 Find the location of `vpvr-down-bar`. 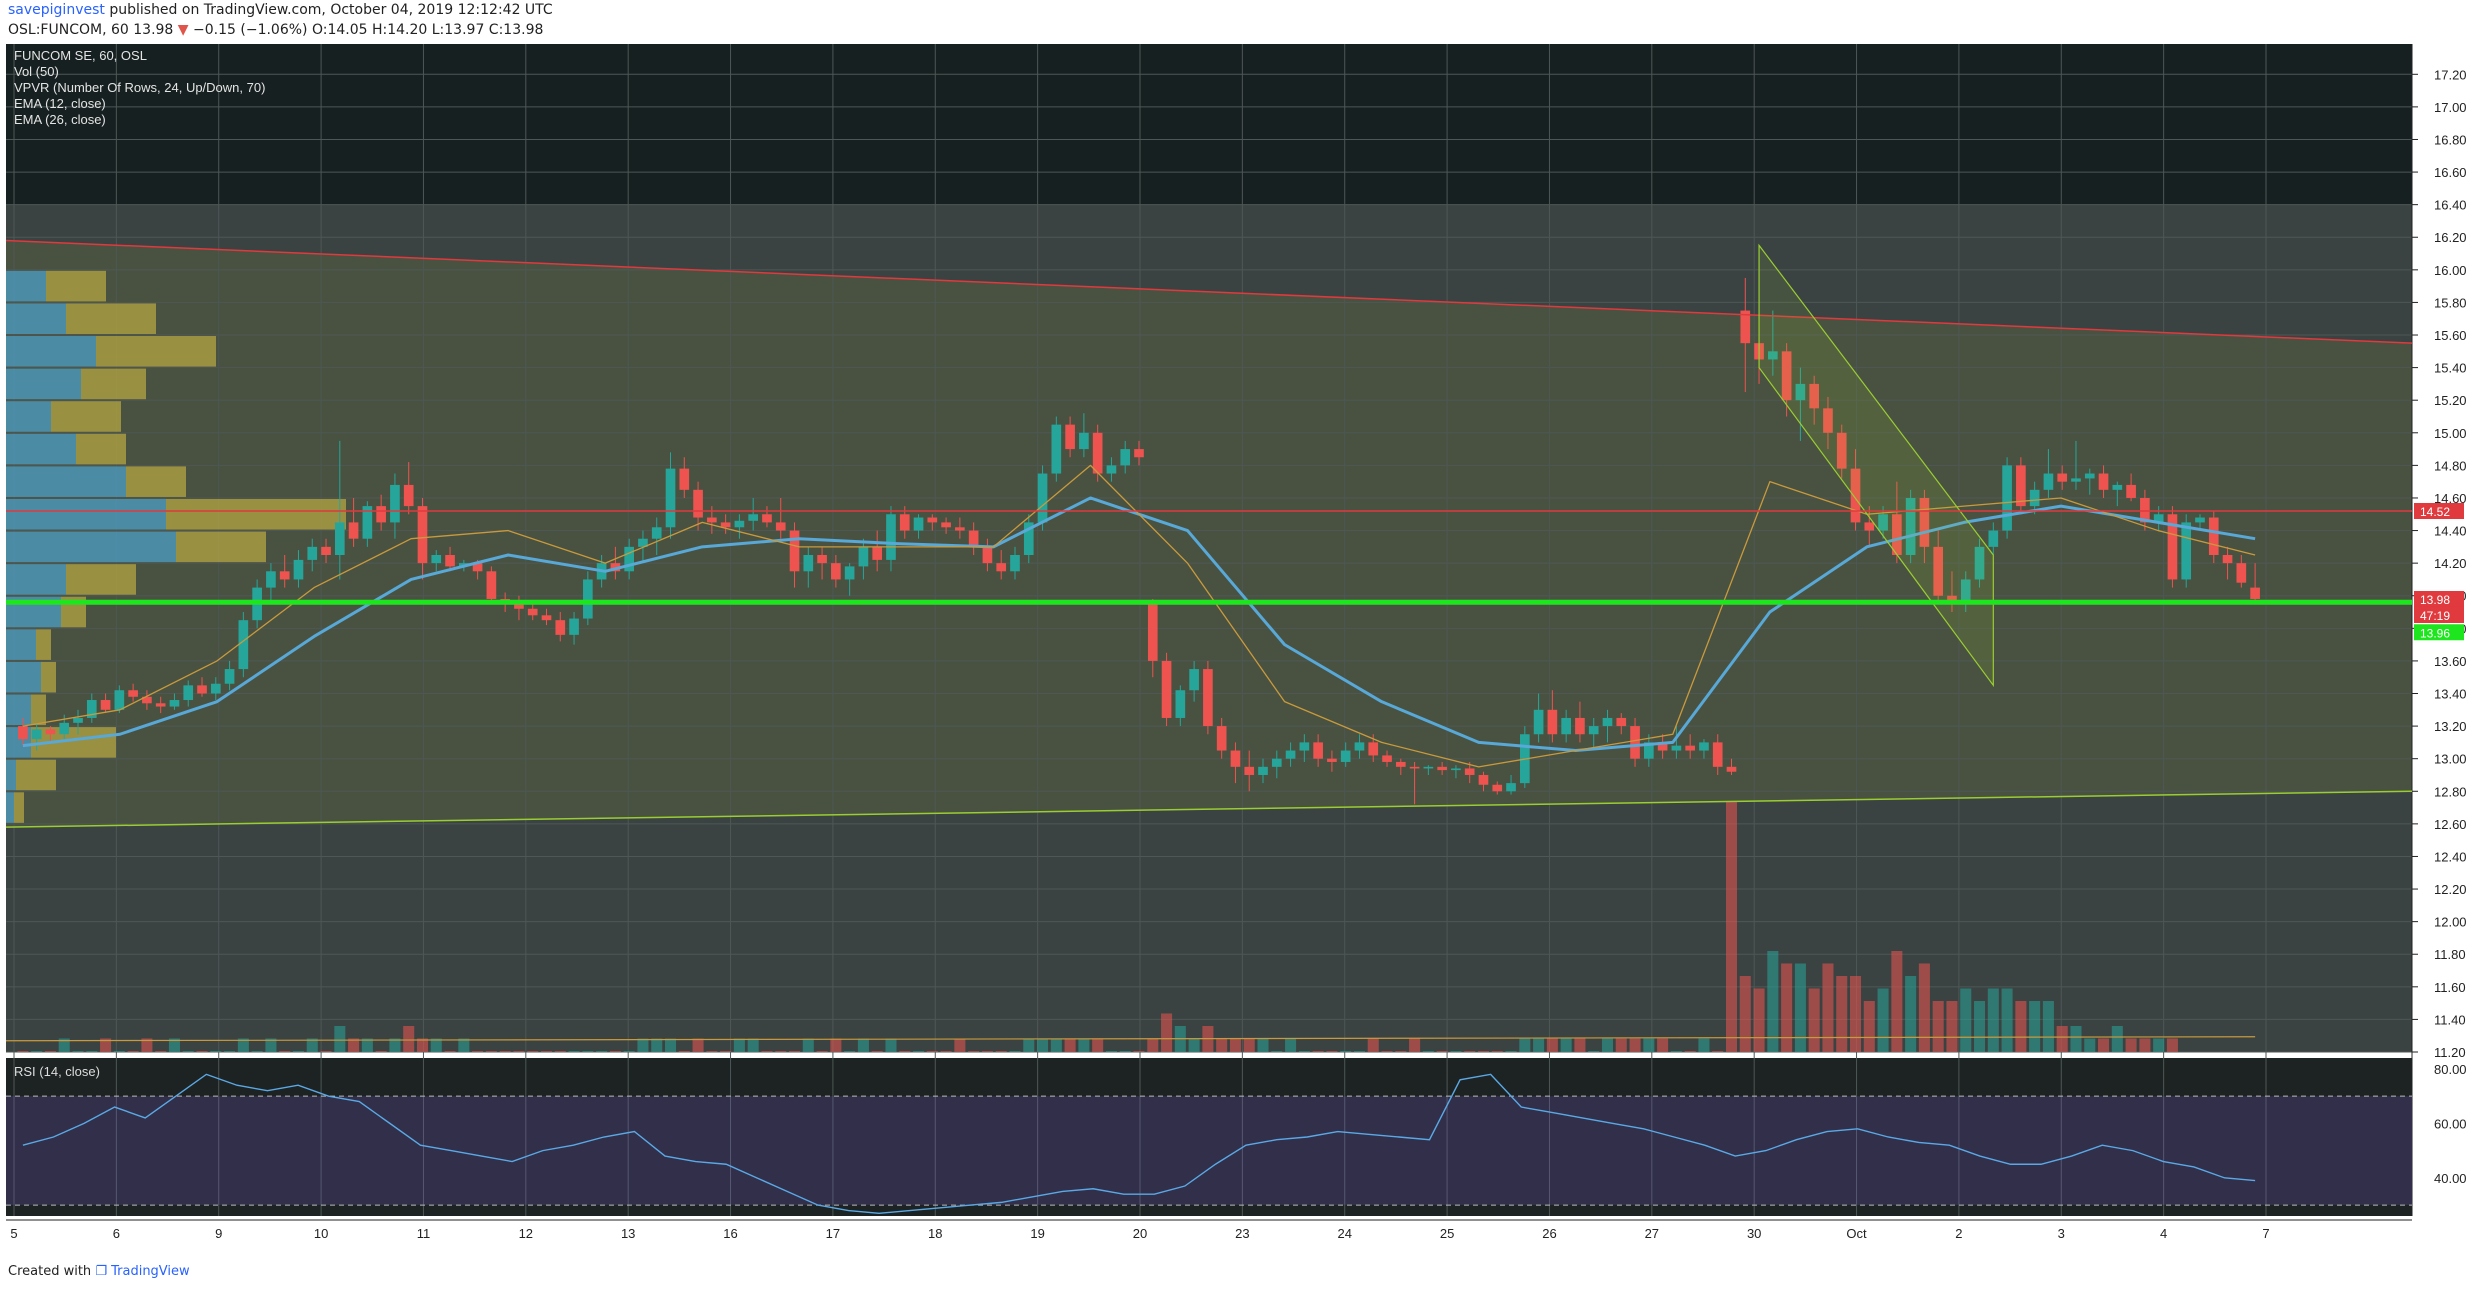

vpvr-down-bar is located at coordinates (113, 384).